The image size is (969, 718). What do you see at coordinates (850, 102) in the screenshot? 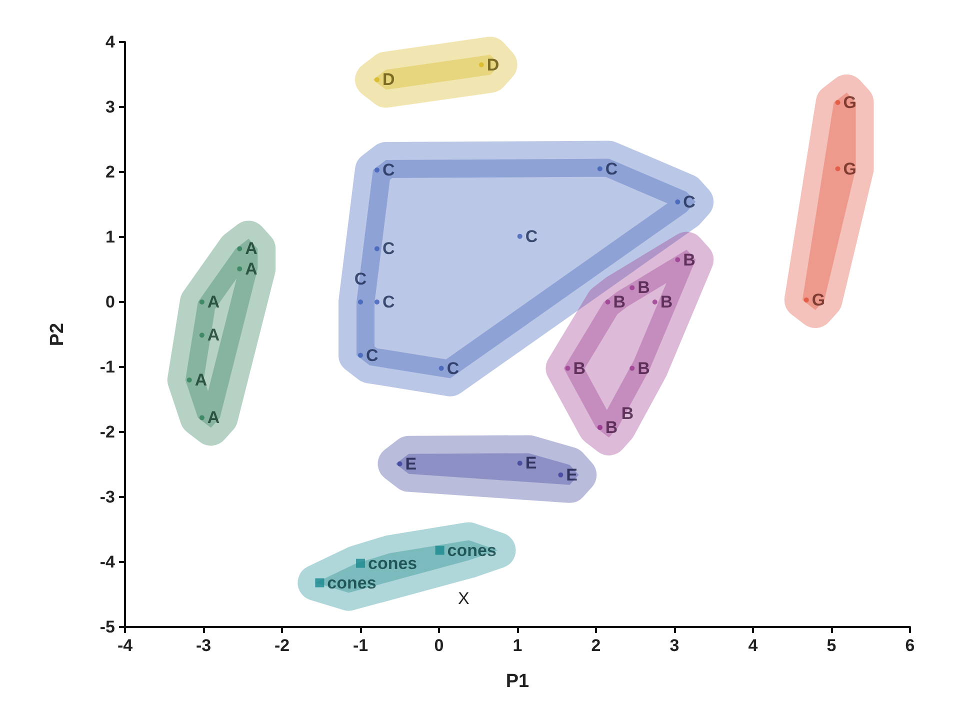
I see `series-label: G` at bounding box center [850, 102].